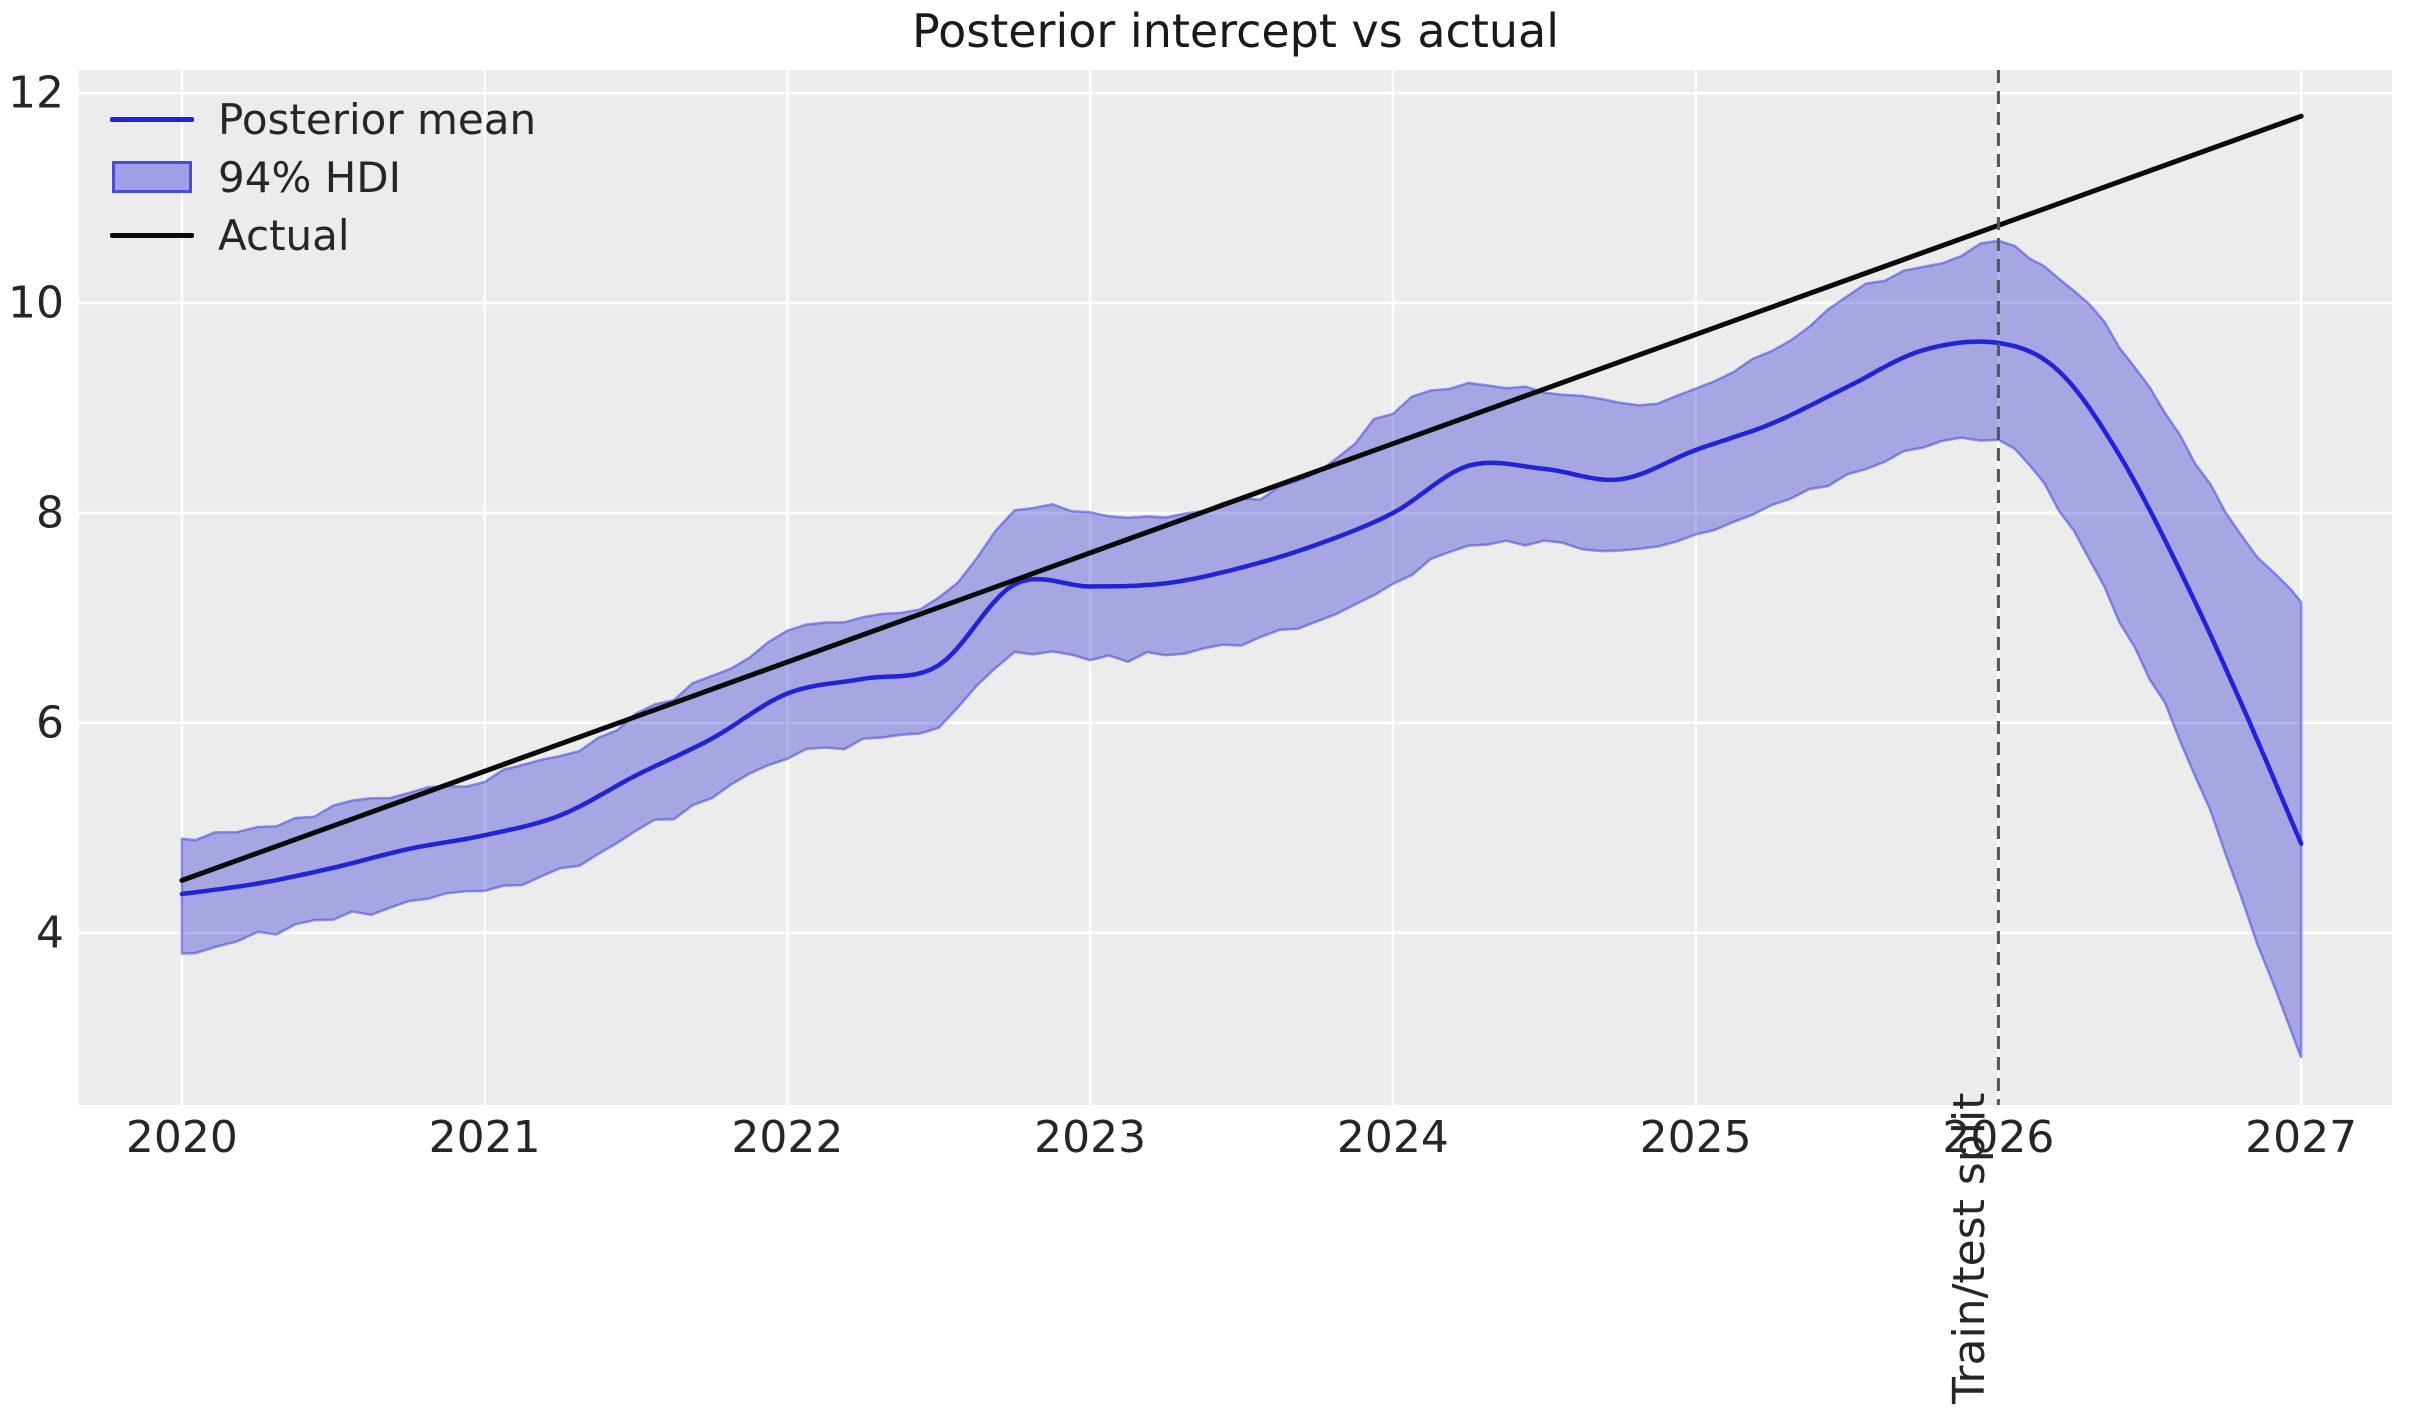 The height and width of the screenshot is (1423, 2423). What do you see at coordinates (152, 119) in the screenshot?
I see `posterior-mean-line-swatch` at bounding box center [152, 119].